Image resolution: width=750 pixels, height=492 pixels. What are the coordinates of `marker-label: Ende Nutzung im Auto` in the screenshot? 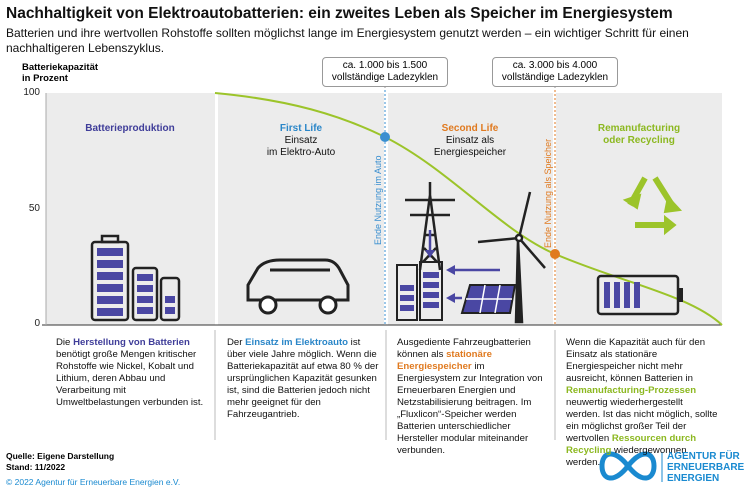 It's located at (378, 200).